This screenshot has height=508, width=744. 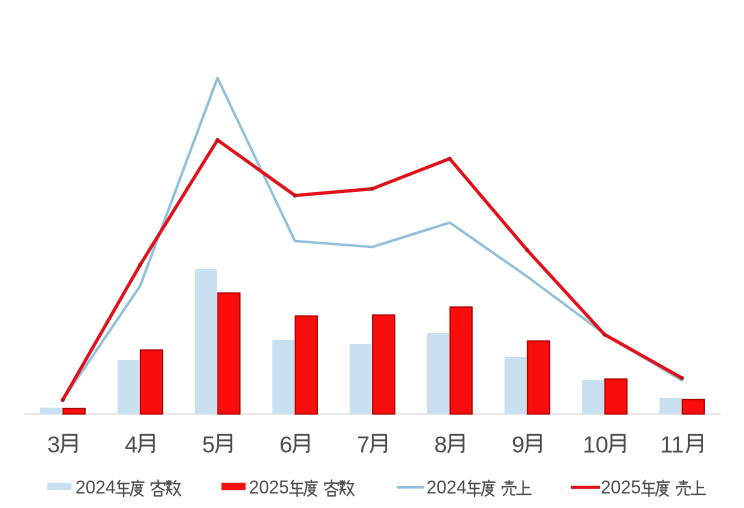 What do you see at coordinates (286, 444) in the screenshot?
I see `svg-text: 6` at bounding box center [286, 444].